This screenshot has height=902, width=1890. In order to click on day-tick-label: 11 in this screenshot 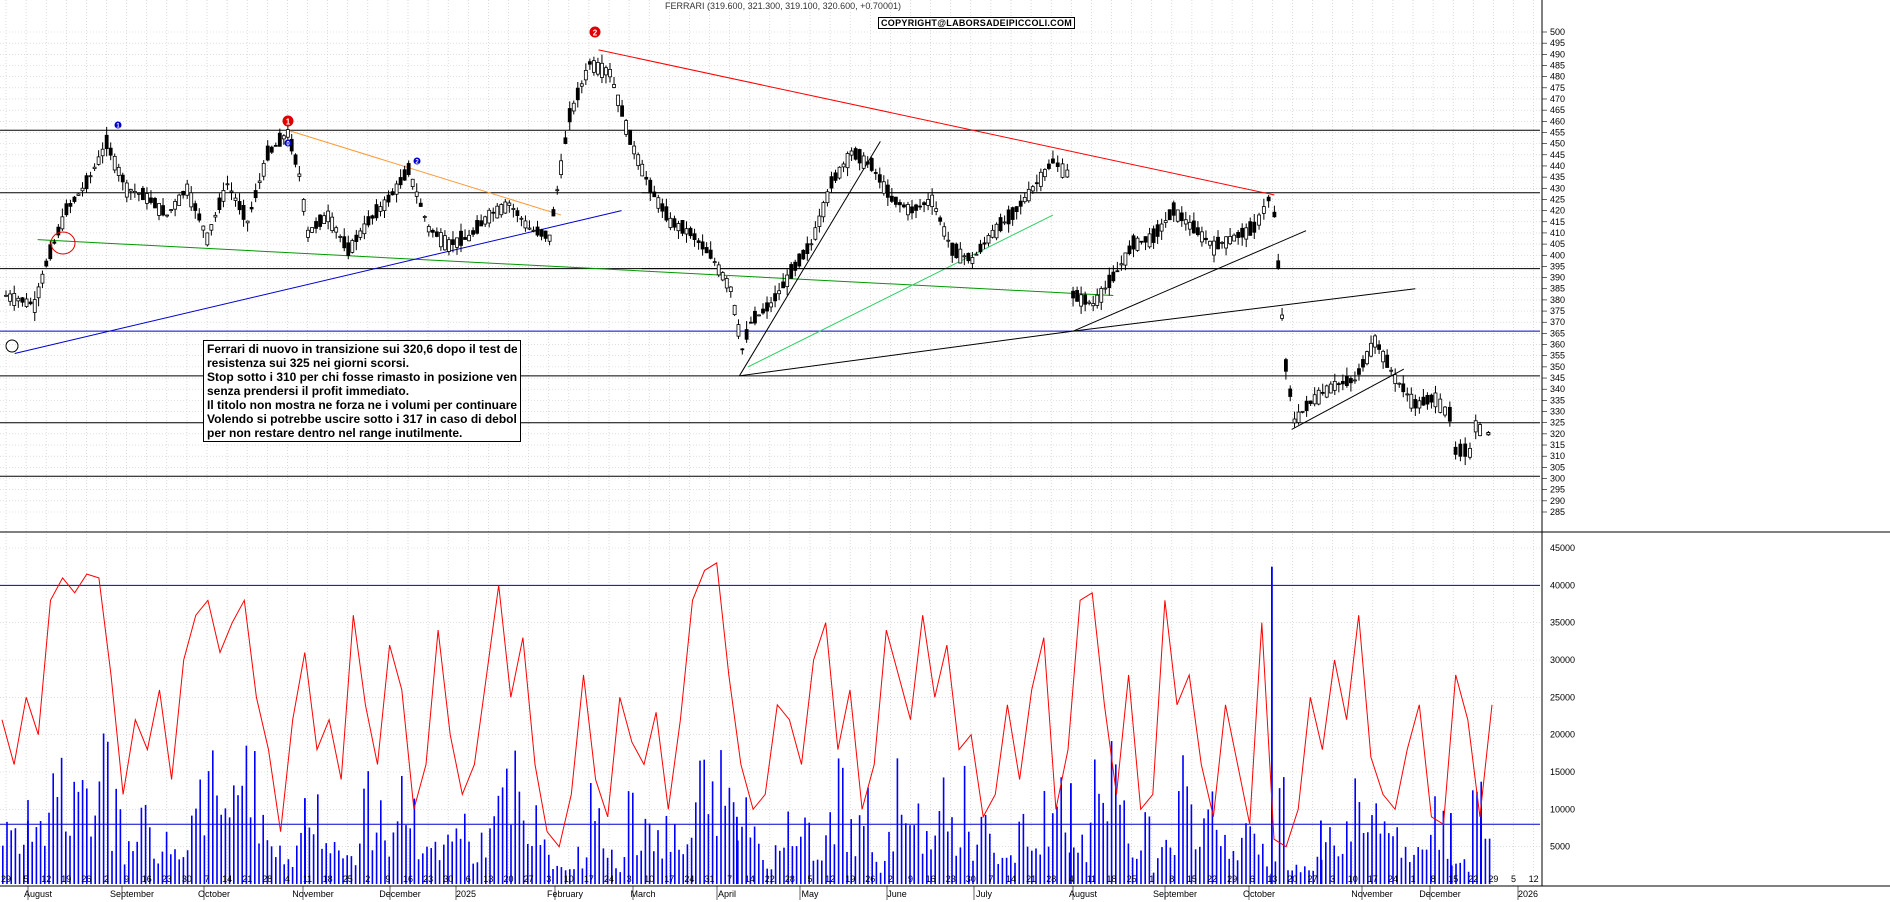, I will do `click(307, 879)`.